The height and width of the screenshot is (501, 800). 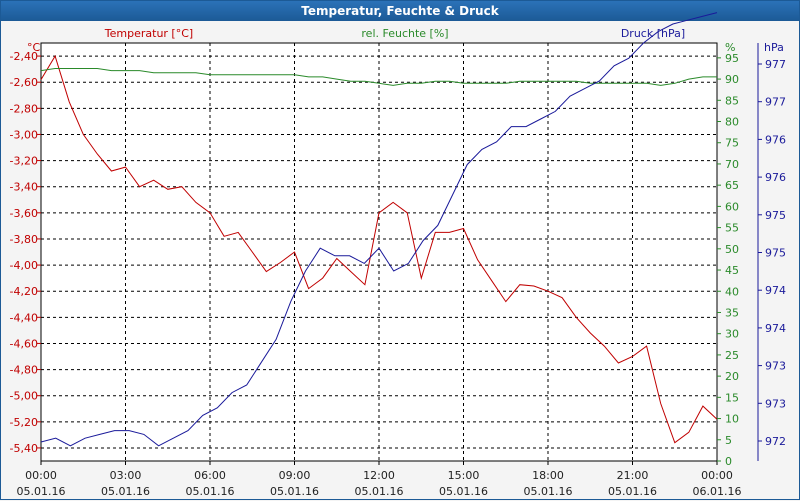 What do you see at coordinates (295, 475) in the screenshot?
I see `x-tick-label-time: 09:00` at bounding box center [295, 475].